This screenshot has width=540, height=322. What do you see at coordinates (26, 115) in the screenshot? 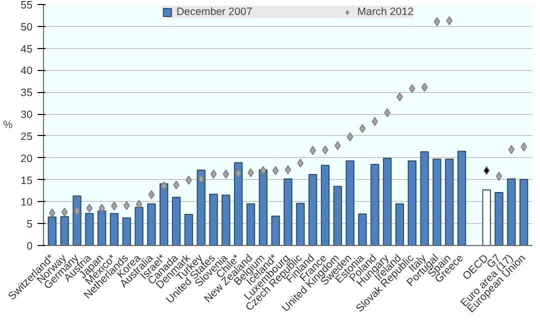
I see `y-tick-label: 30` at bounding box center [26, 115].